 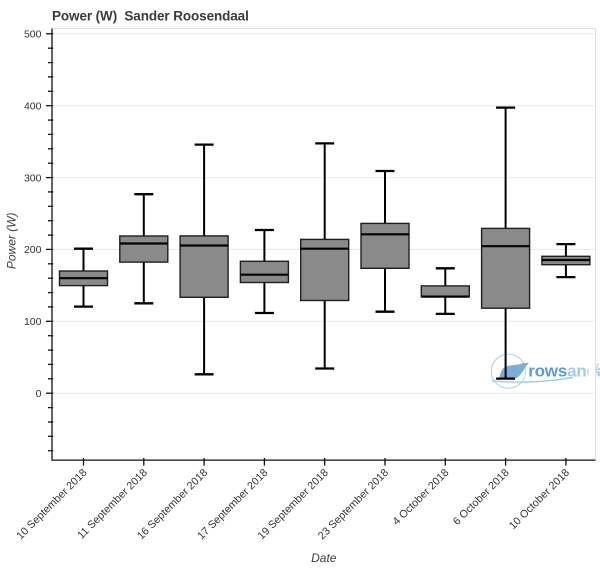 What do you see at coordinates (33, 35) in the screenshot?
I see `svg-text: 500` at bounding box center [33, 35].